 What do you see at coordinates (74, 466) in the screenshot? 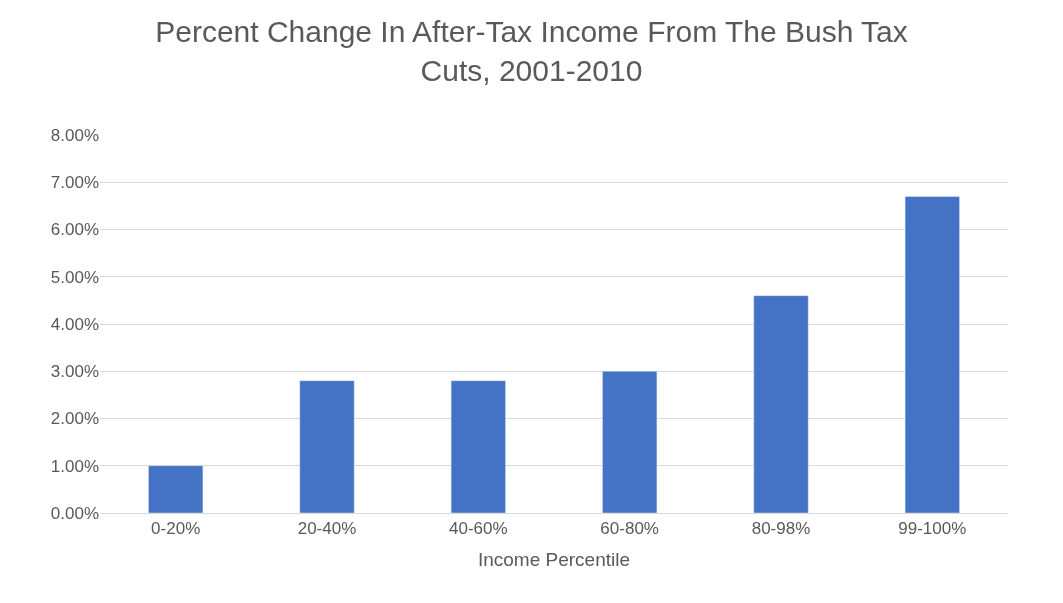
I see `y-tick-label: 1.00%` at bounding box center [74, 466].